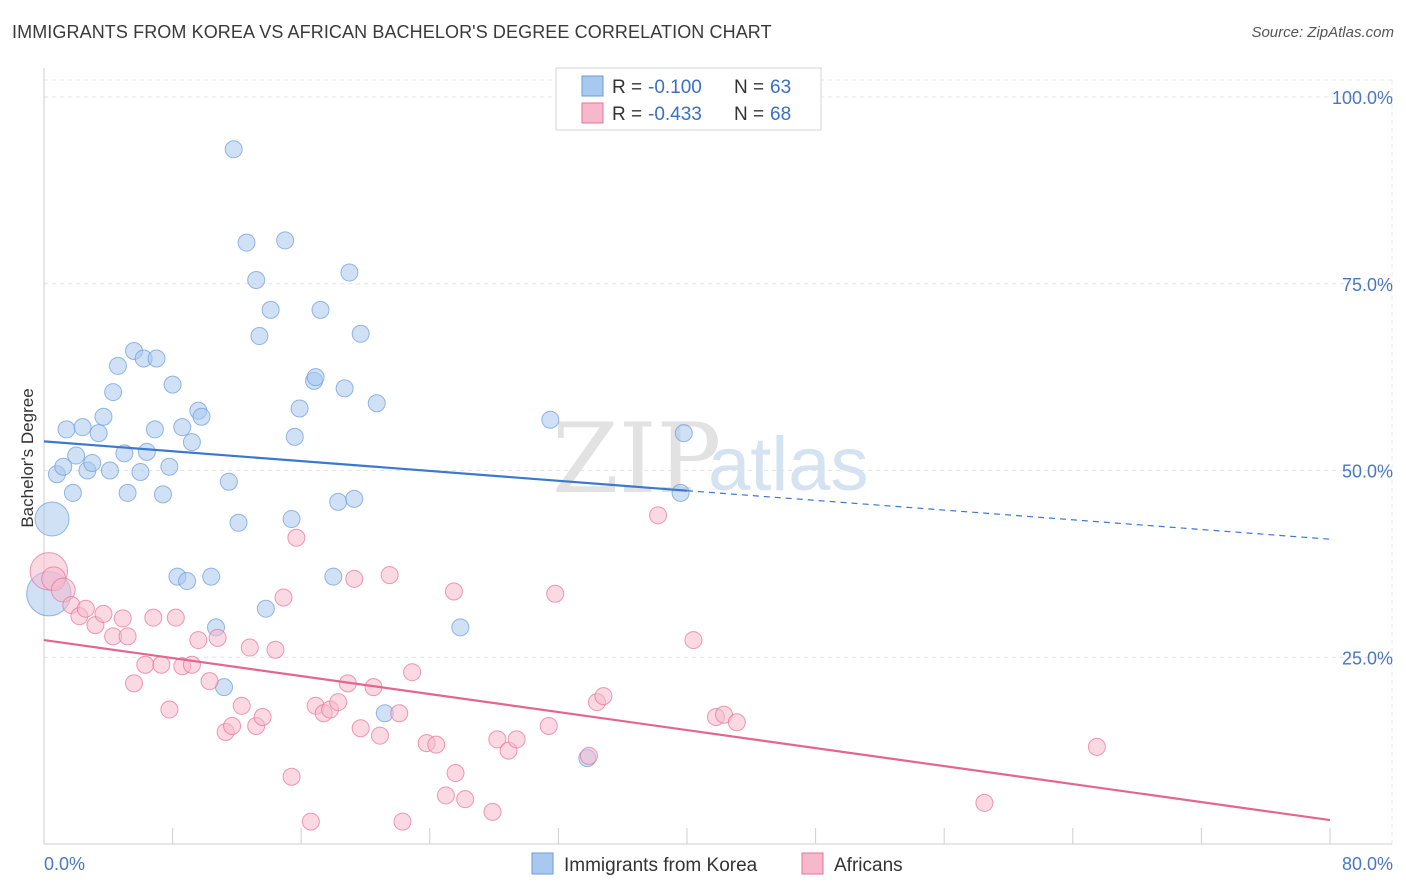 This screenshot has height=892, width=1406. What do you see at coordinates (749, 114) in the screenshot?
I see `legend-n-label-africans: N =` at bounding box center [749, 114].